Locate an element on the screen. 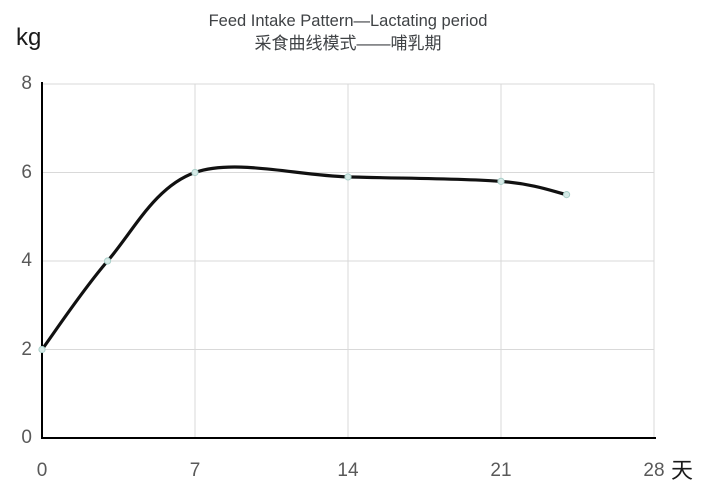 The image size is (728, 501). y-tick-label: 2 is located at coordinates (26, 349).